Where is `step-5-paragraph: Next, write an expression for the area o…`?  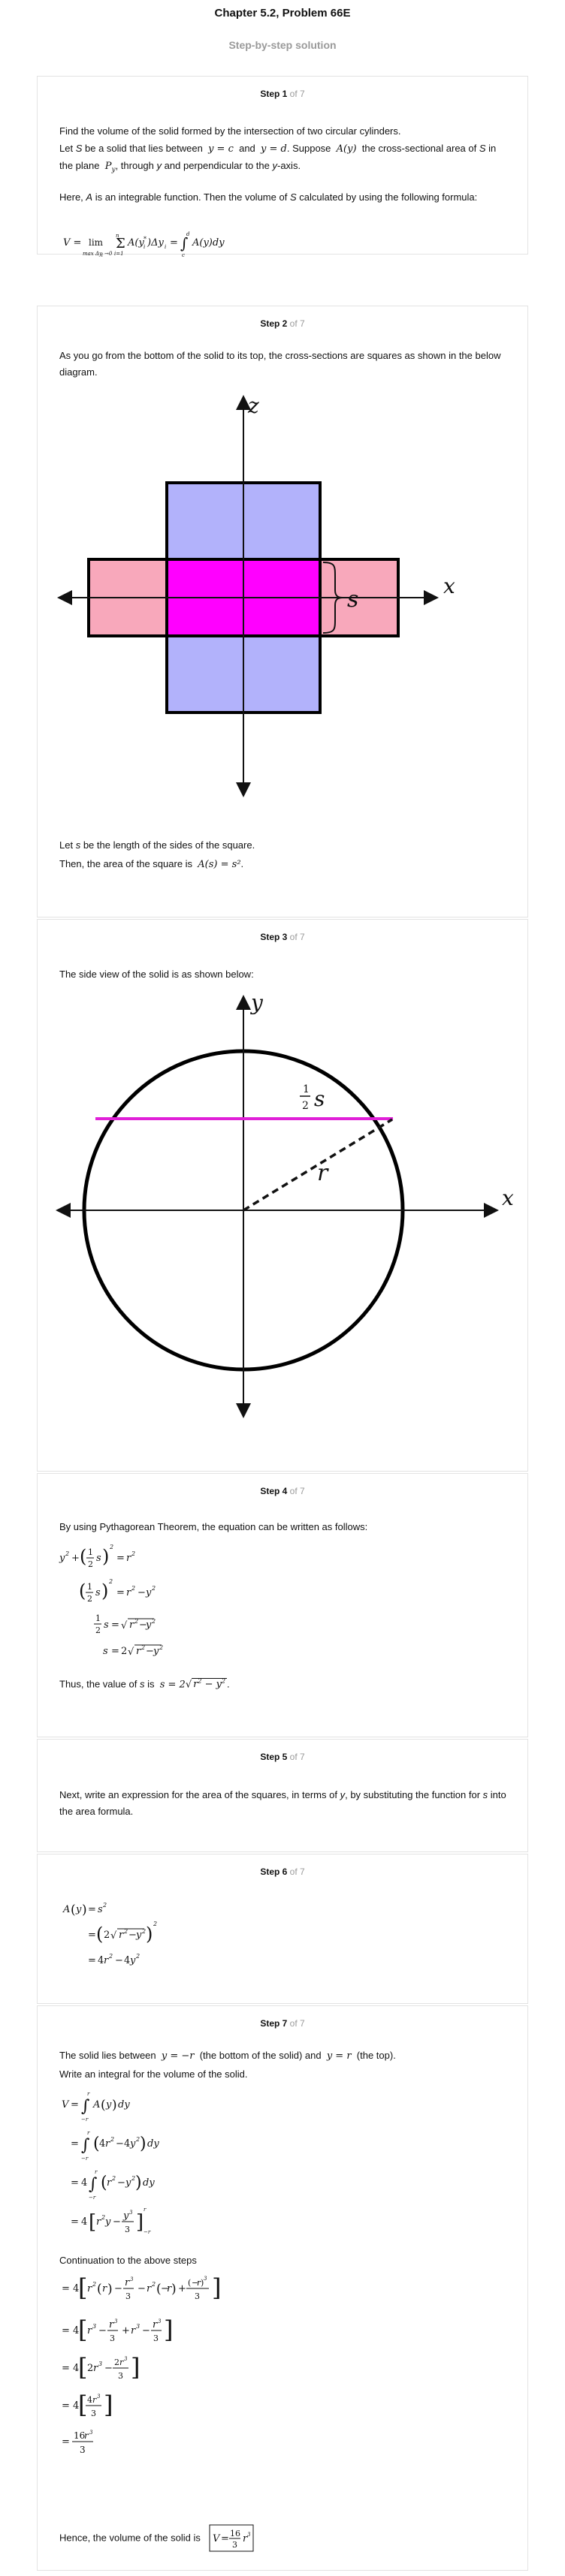 step-5-paragraph: Next, write an expression for the area o… is located at coordinates (282, 1803).